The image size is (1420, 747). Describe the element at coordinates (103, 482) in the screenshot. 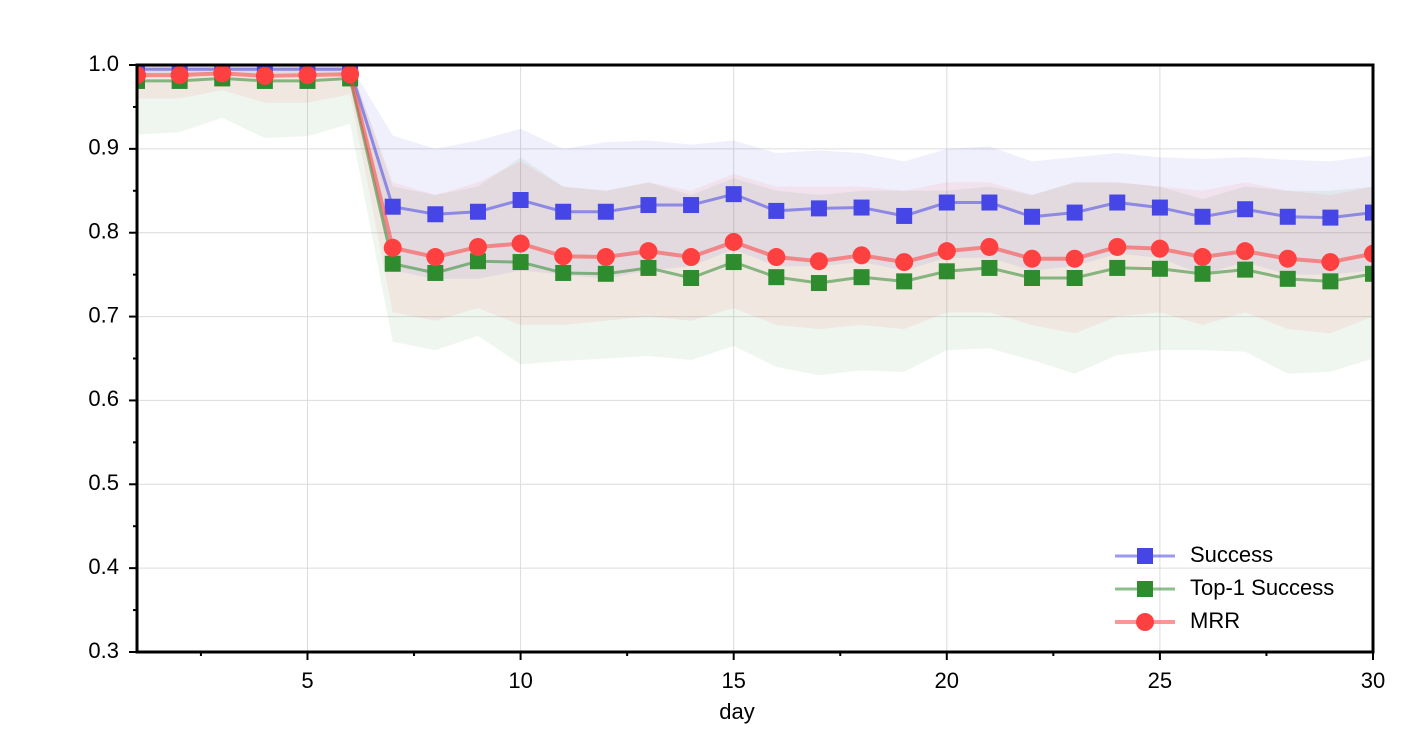

I see `y-tick-label: 0.5` at that location.